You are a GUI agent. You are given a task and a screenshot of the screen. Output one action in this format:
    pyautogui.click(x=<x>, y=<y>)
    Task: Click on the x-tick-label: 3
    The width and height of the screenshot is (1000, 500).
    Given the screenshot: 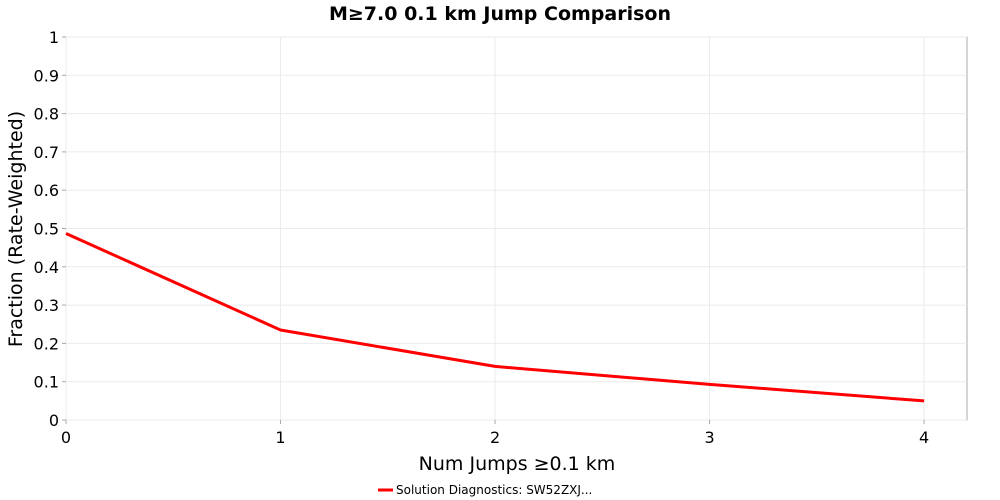 What is the action you would take?
    pyautogui.click(x=709, y=437)
    